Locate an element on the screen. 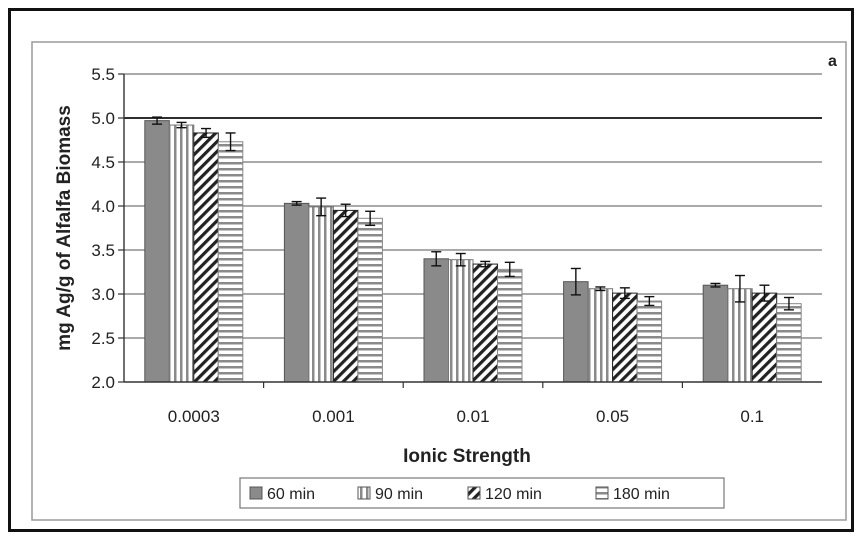 The image size is (866, 542). bar-90-min-0.05 is located at coordinates (600, 335).